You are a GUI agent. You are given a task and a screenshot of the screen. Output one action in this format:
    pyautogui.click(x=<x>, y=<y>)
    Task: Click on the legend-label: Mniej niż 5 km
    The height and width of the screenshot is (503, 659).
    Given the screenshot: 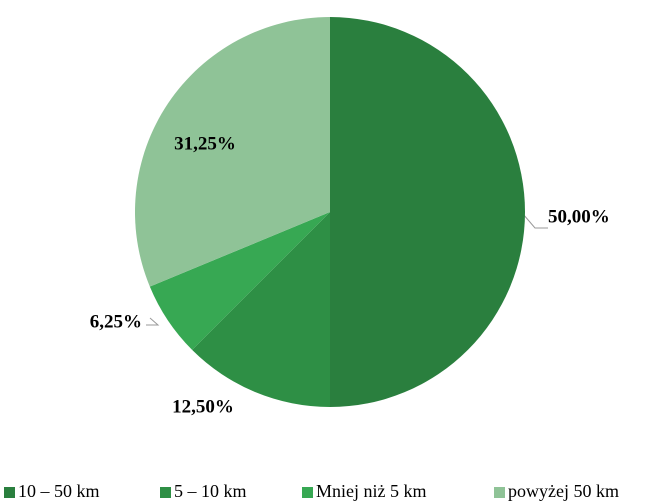 What is the action you would take?
    pyautogui.click(x=371, y=491)
    